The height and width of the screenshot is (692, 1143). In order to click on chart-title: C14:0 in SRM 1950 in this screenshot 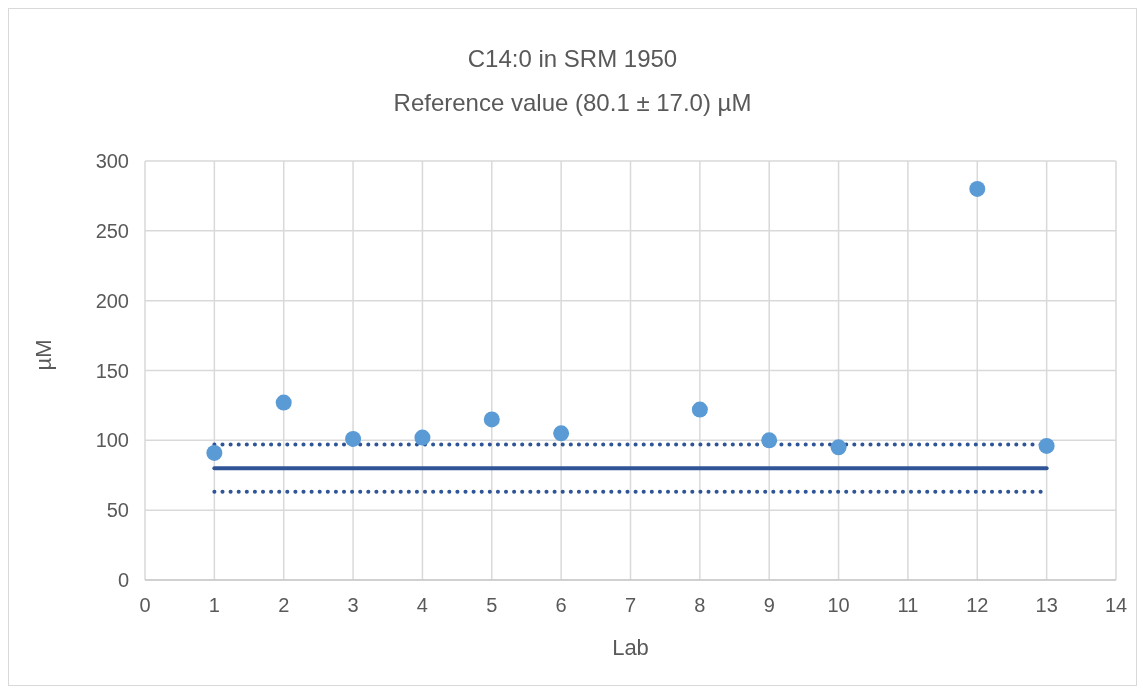, I will do `click(572, 59)`.